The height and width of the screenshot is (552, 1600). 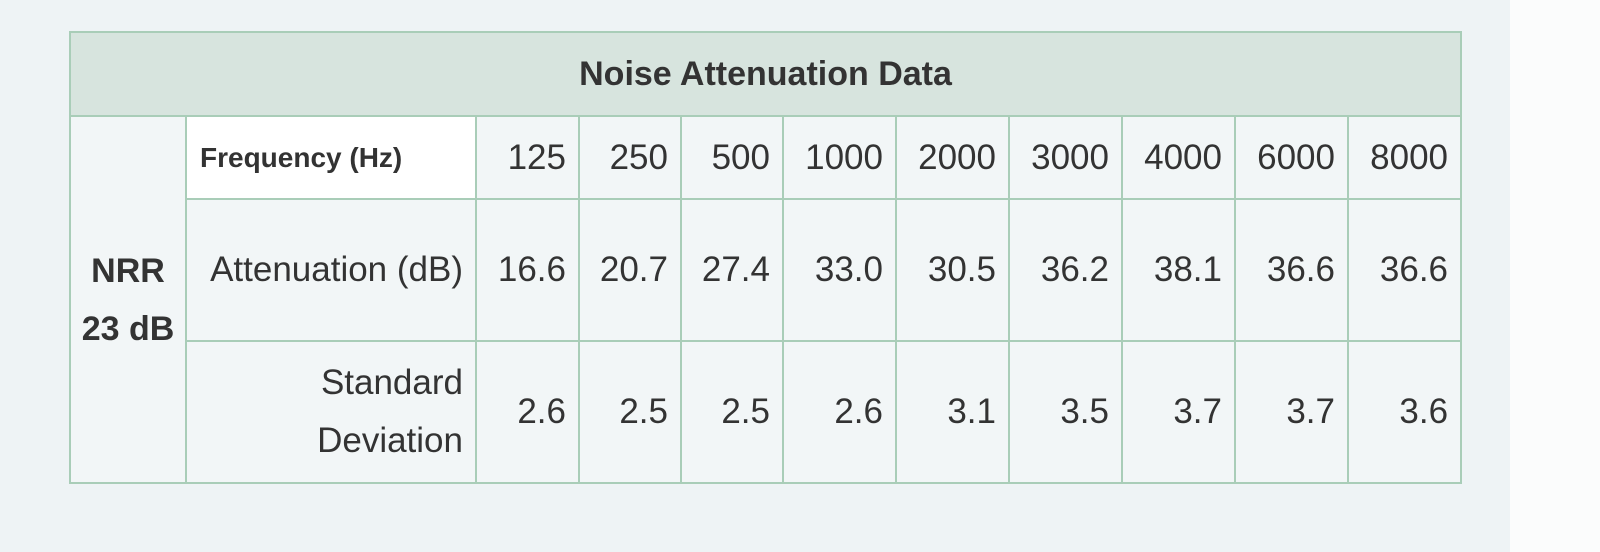 What do you see at coordinates (331, 270) in the screenshot?
I see `row-label: Attenuation (dB)` at bounding box center [331, 270].